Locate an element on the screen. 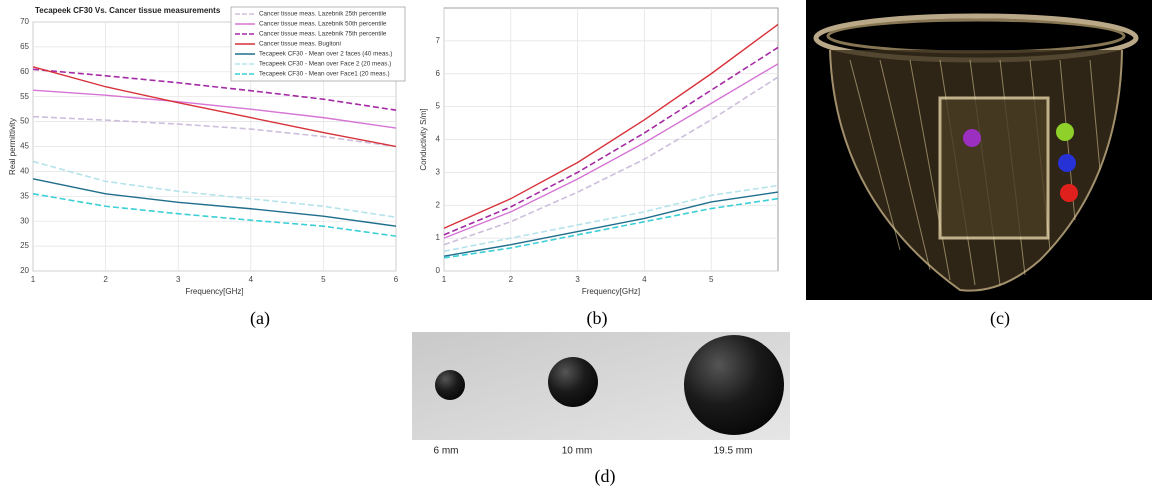 Image resolution: width=1160 pixels, height=491 pixels. x-tick-label: 6 is located at coordinates (396, 279).